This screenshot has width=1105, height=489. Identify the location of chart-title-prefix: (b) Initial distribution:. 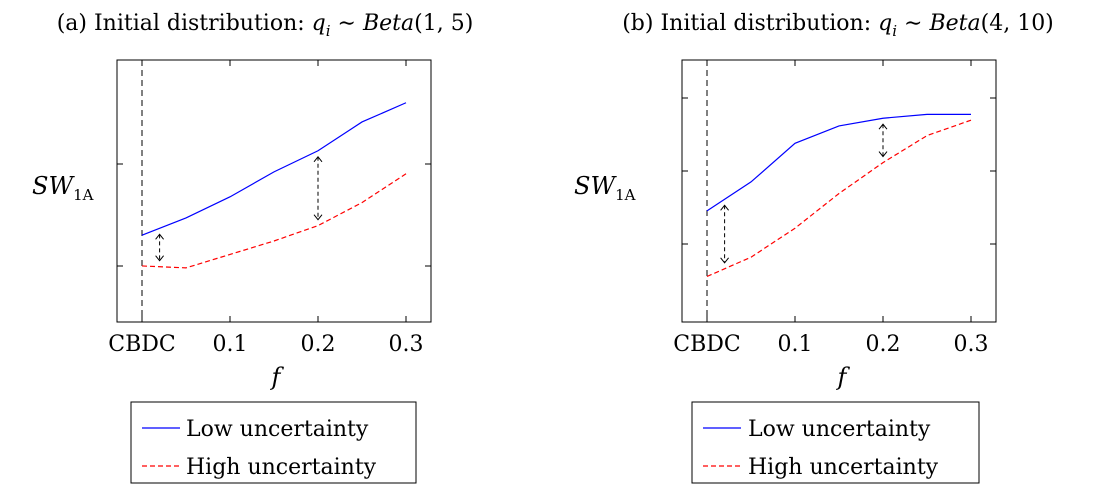
(750, 23).